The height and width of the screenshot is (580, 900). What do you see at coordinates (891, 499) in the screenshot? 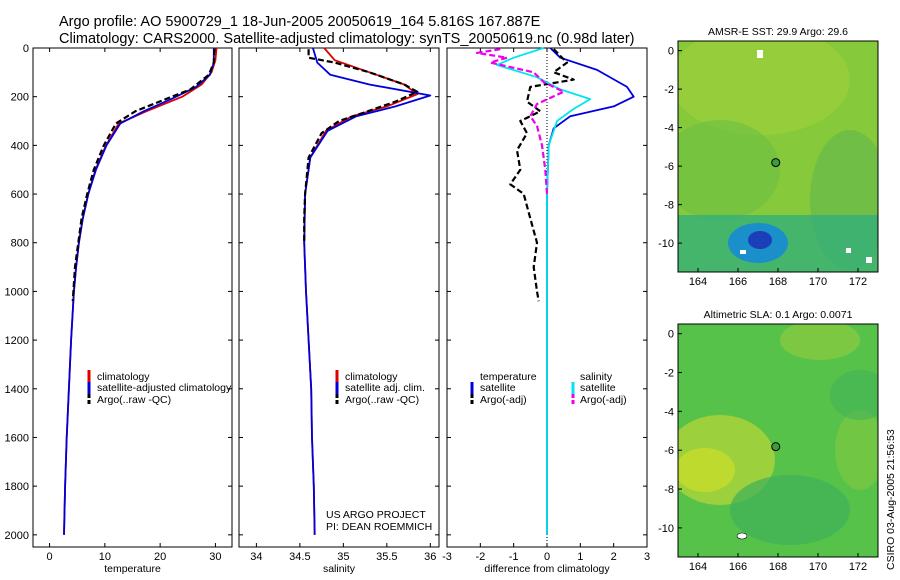
I see `timestamp: CSIRO 03-Aug-2005 21:56:53` at bounding box center [891, 499].